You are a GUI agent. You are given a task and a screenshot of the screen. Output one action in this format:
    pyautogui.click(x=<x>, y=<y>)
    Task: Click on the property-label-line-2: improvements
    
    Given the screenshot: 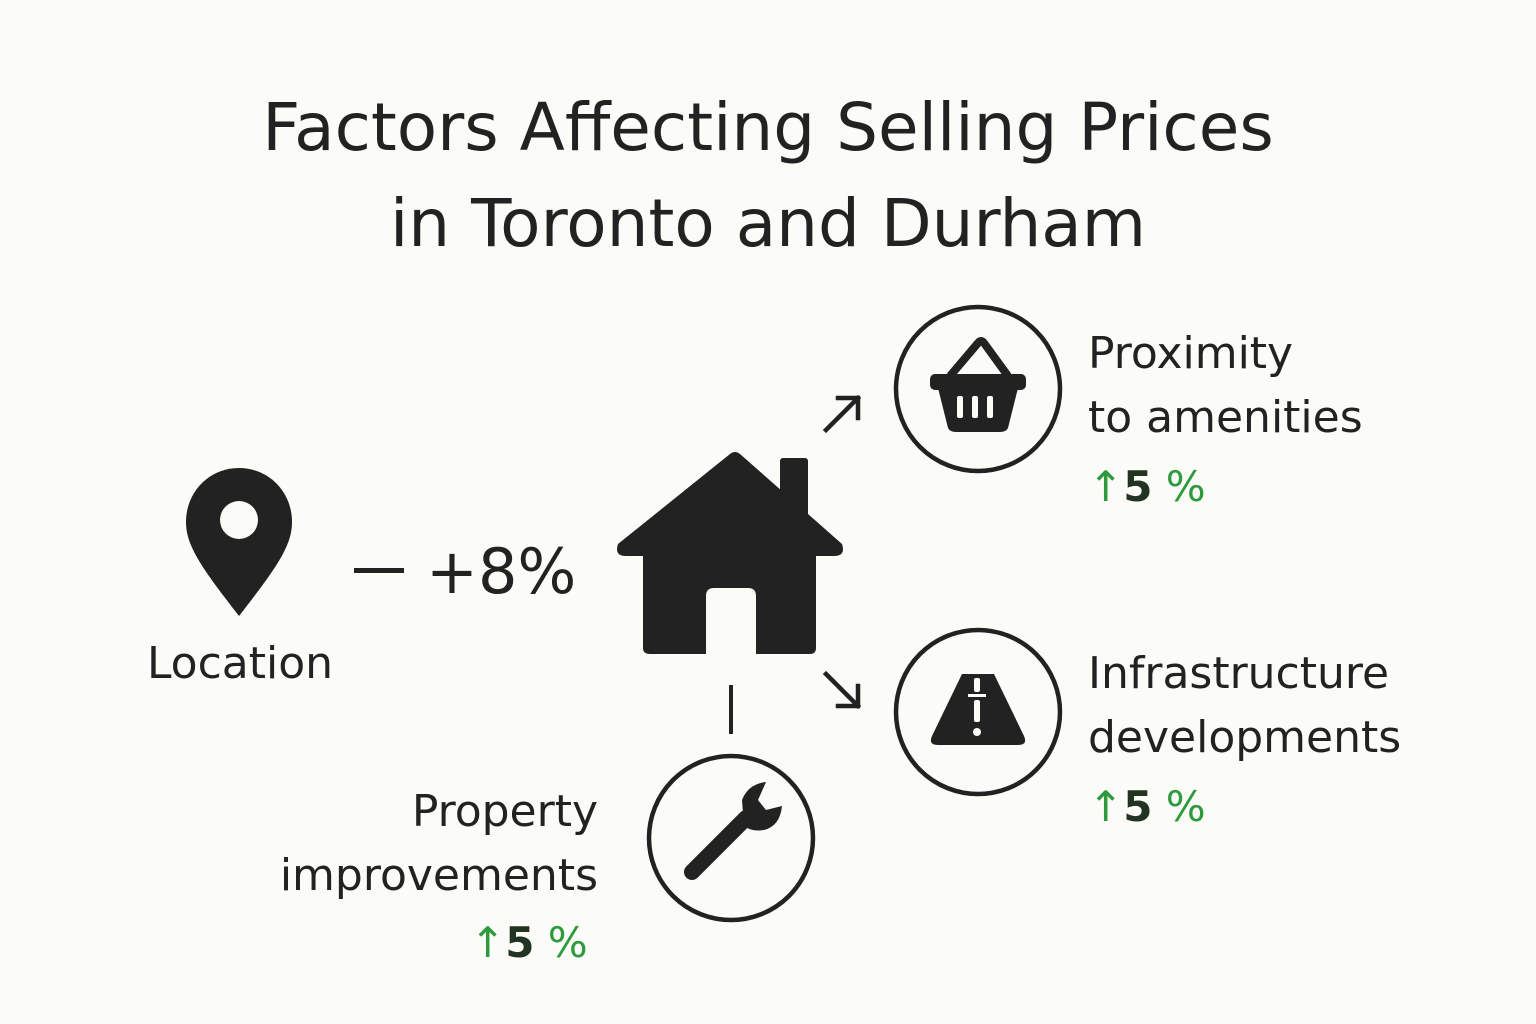 What is the action you would take?
    pyautogui.click(x=438, y=875)
    